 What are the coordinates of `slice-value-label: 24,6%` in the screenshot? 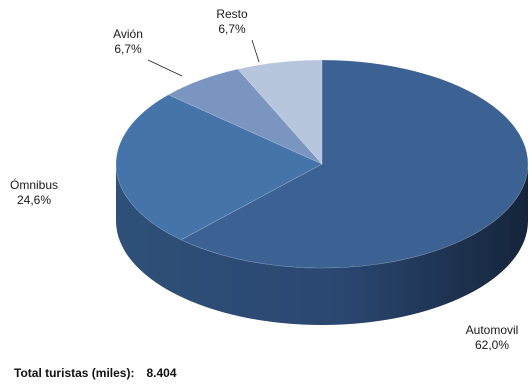 It's located at (34, 200).